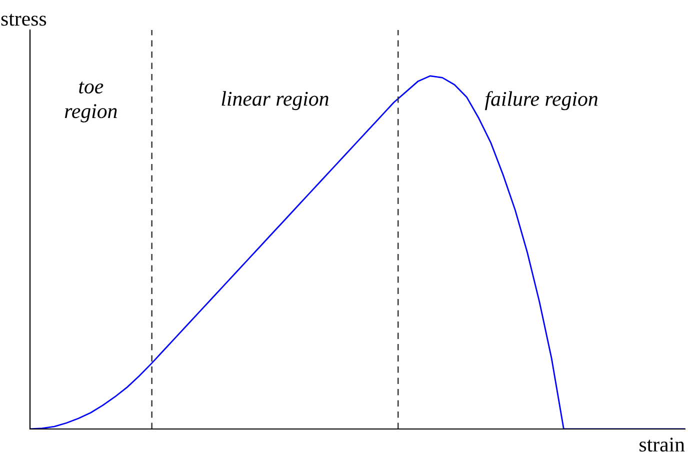 Image resolution: width=688 pixels, height=457 pixels. What do you see at coordinates (90, 102) in the screenshot?
I see `annotation: toe region` at bounding box center [90, 102].